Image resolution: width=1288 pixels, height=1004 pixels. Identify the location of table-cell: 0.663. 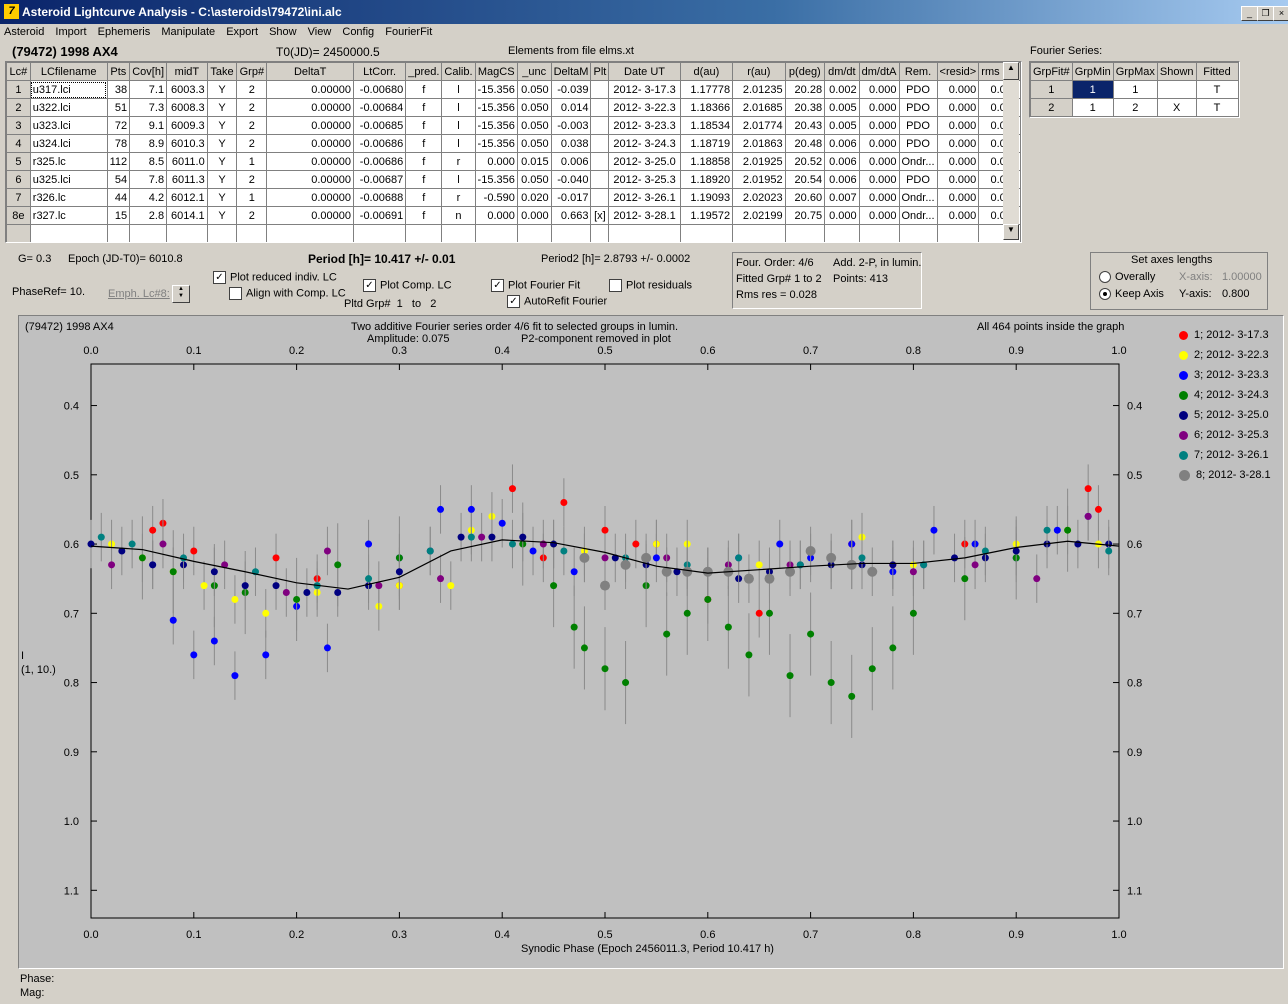
(571, 215).